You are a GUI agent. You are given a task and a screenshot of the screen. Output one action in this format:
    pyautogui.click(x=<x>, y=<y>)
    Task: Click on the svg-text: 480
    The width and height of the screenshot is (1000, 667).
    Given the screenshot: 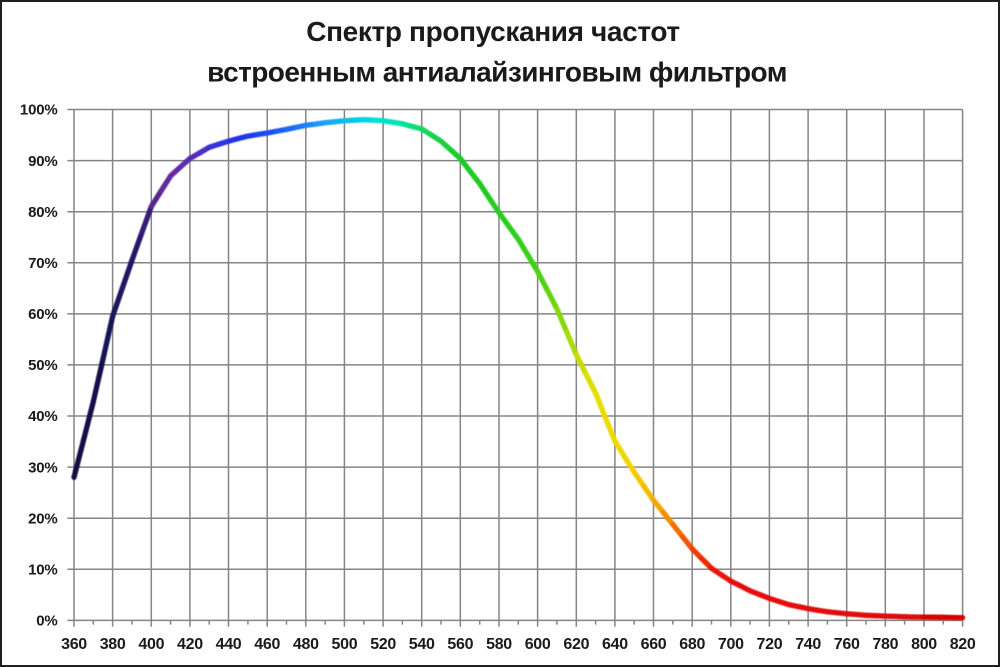 What is the action you would take?
    pyautogui.click(x=306, y=644)
    